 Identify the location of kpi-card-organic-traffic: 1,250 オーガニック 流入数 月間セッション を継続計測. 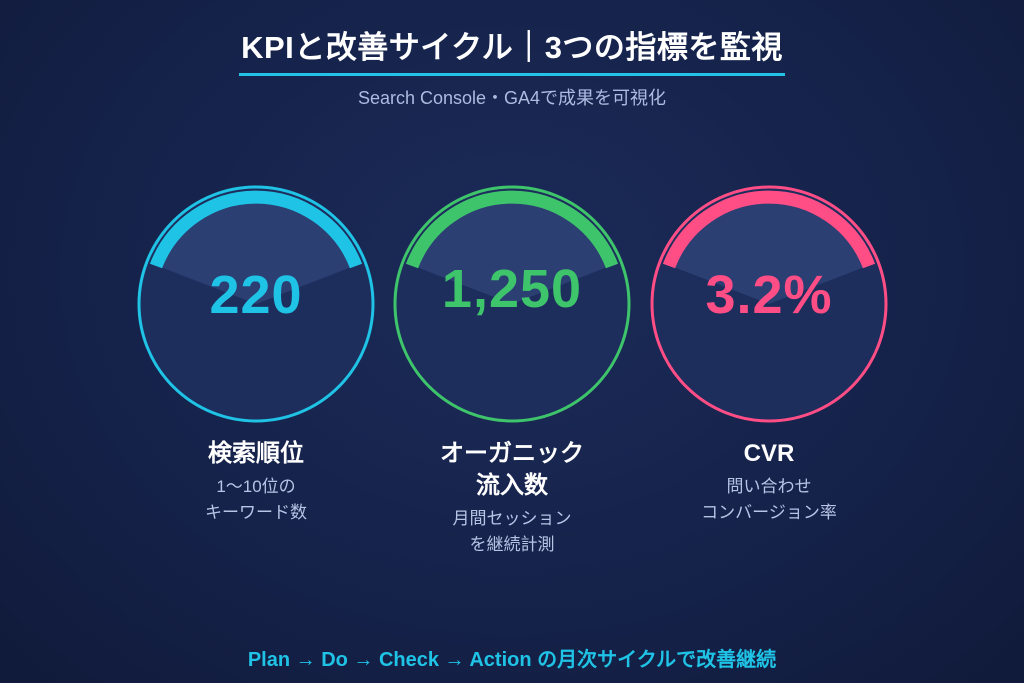
(512, 370).